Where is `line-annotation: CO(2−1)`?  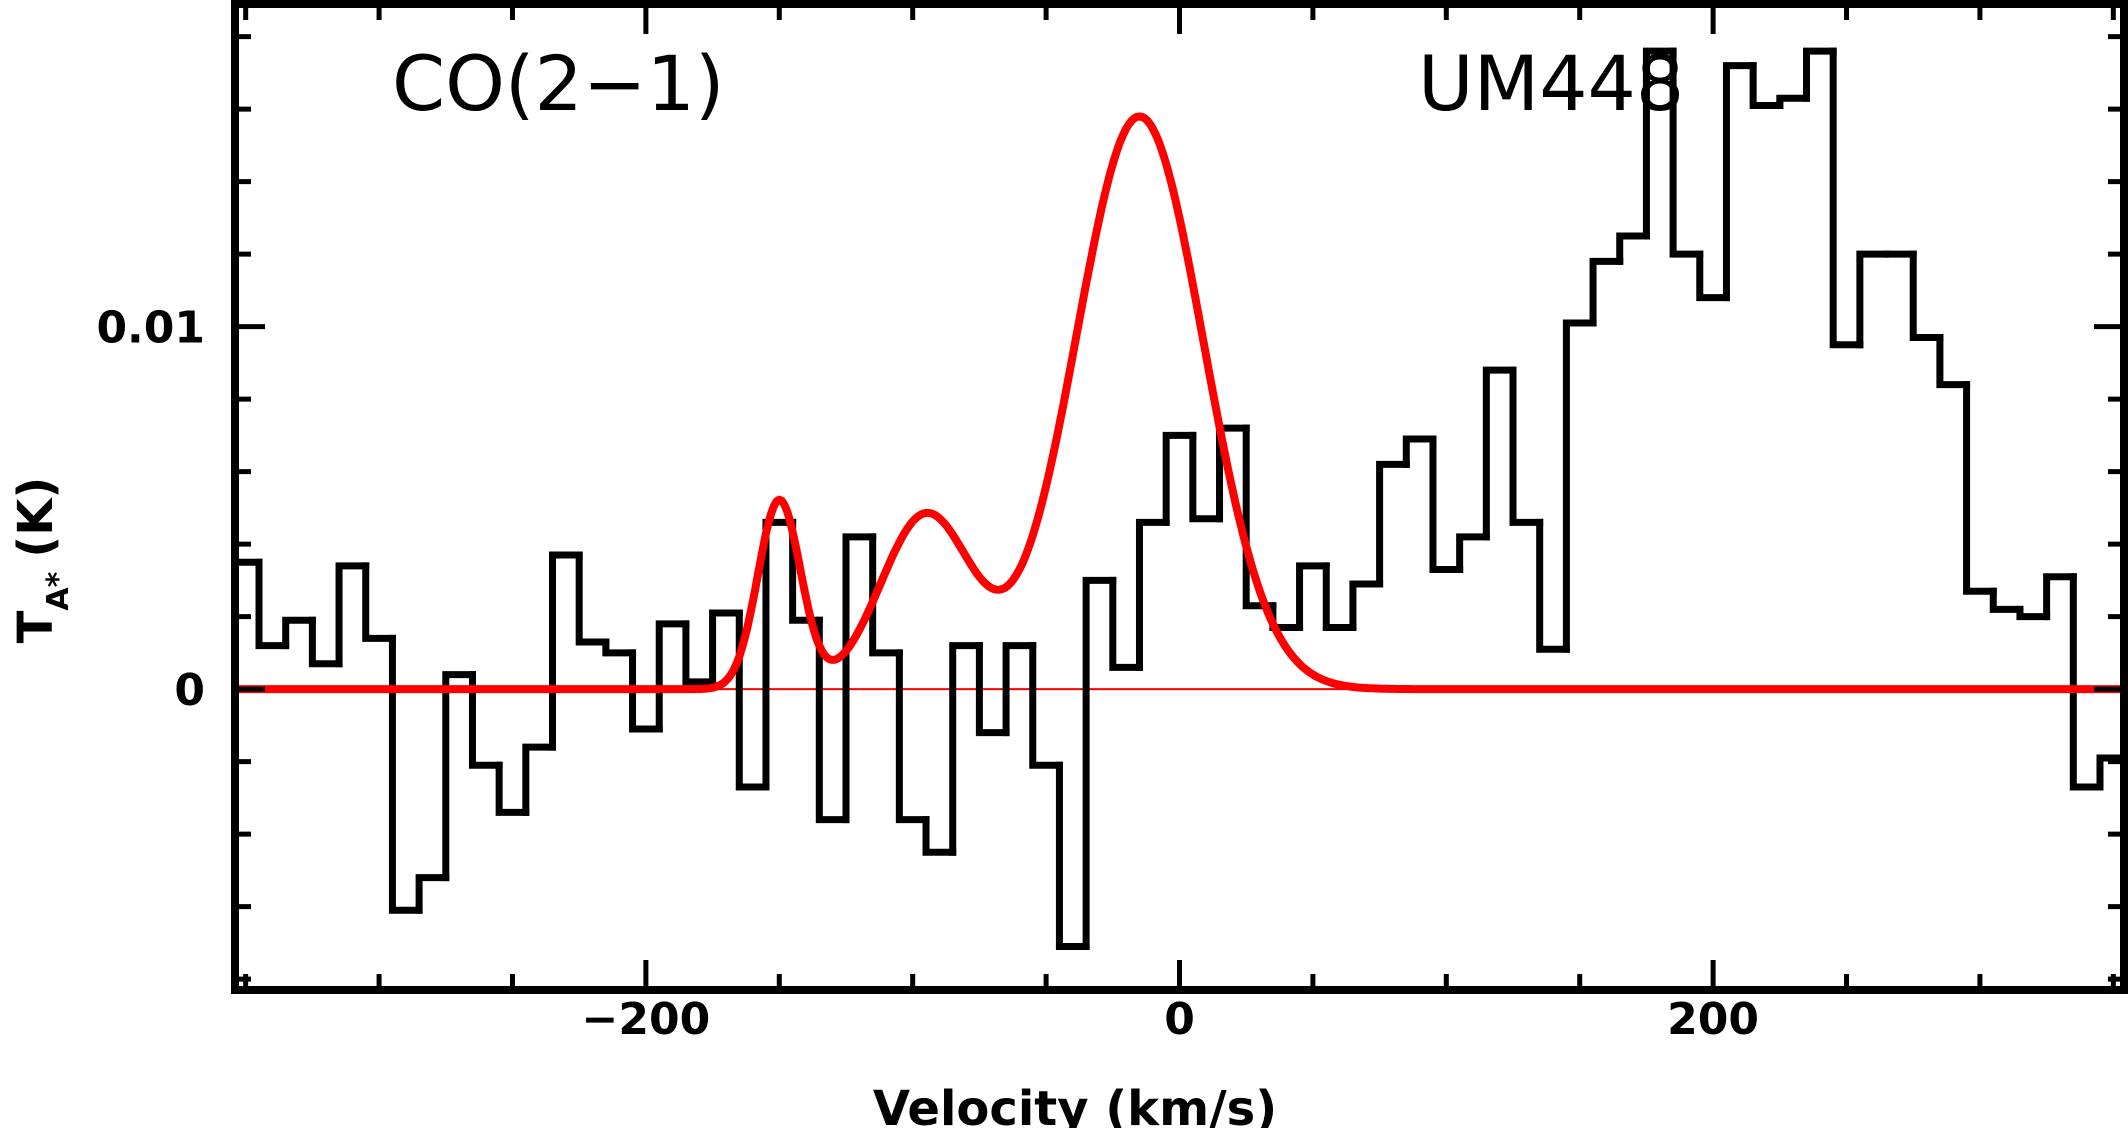 line-annotation: CO(2−1) is located at coordinates (558, 83).